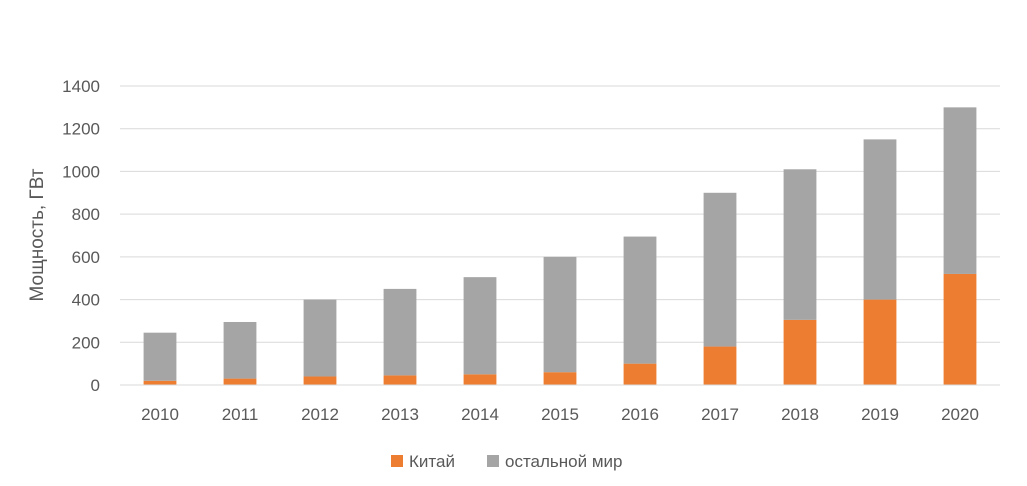  Describe the element at coordinates (81, 129) in the screenshot. I see `y-tick-label: 1200` at that location.